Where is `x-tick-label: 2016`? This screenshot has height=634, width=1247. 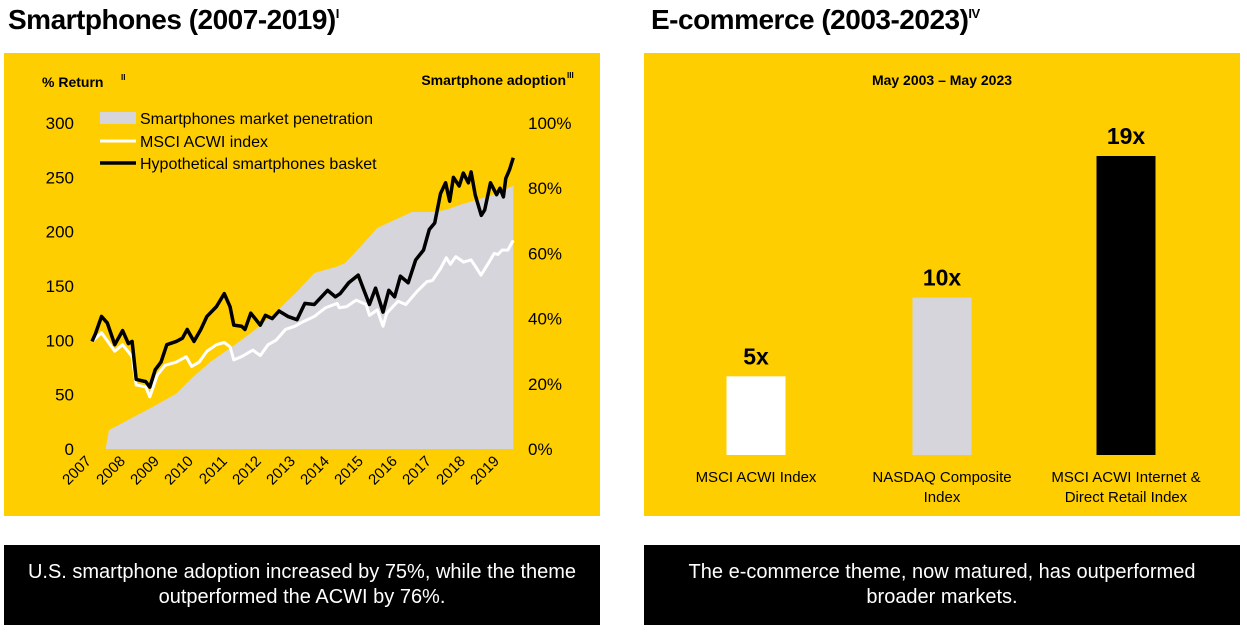
x-tick-label: 2016 is located at coordinates (383, 471).